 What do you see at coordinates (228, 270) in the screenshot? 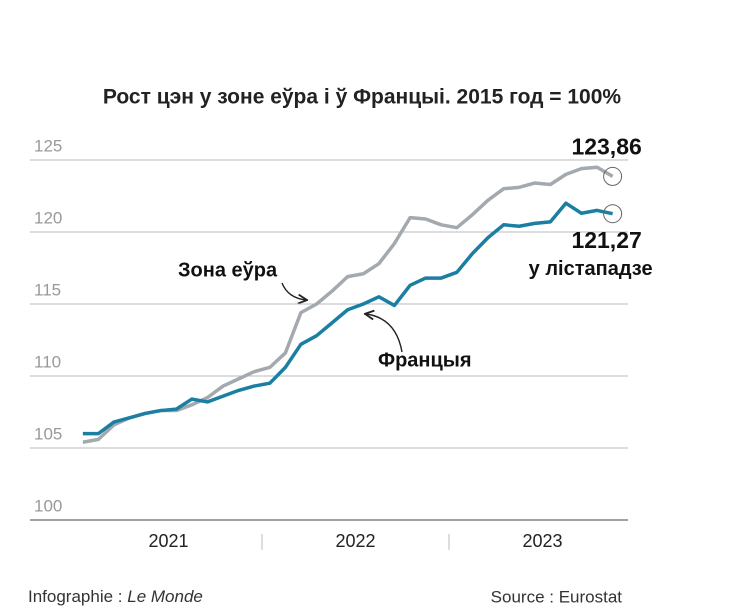
I see `series-label: Зона еўра` at bounding box center [228, 270].